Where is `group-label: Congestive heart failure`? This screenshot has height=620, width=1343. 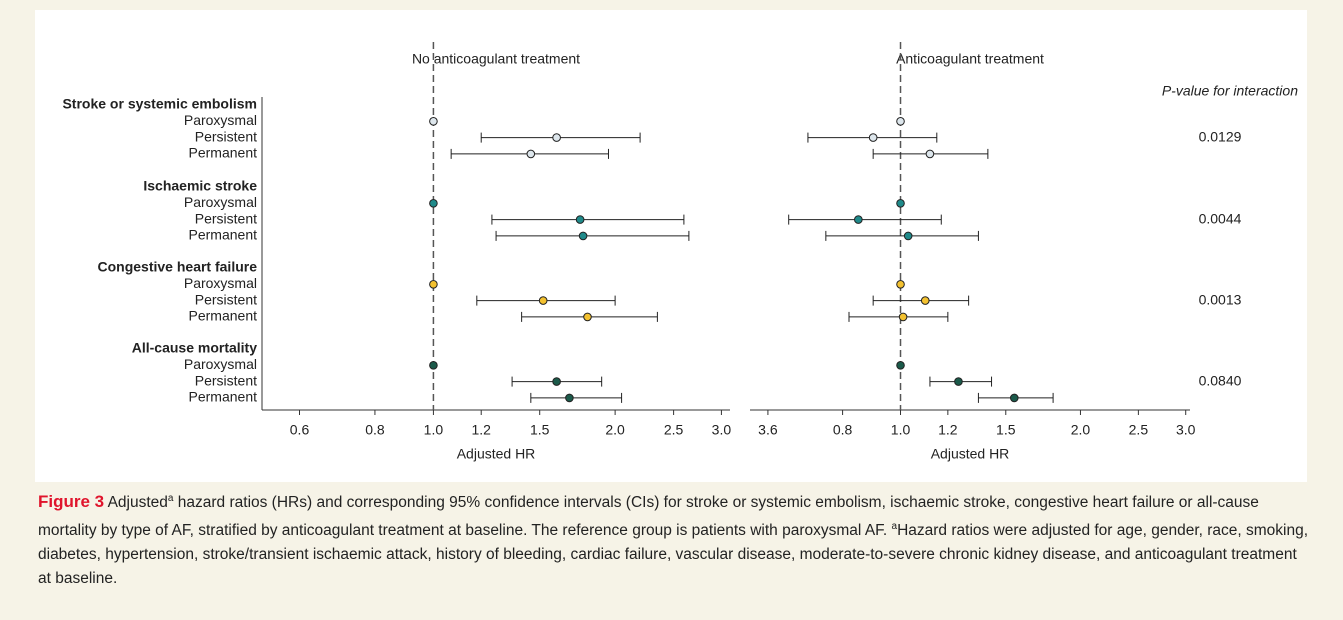 group-label: Congestive heart failure is located at coordinates (178, 267).